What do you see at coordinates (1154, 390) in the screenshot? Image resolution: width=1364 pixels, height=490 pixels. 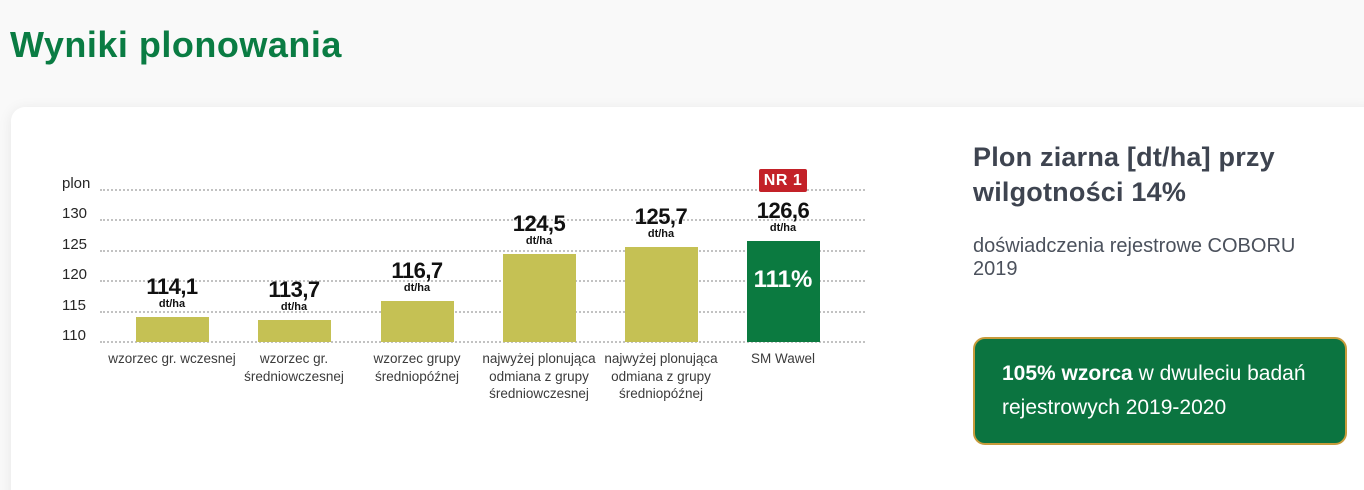 I see `callout-rest: w dwuleciu badań rejestrowych 2019-2020` at bounding box center [1154, 390].